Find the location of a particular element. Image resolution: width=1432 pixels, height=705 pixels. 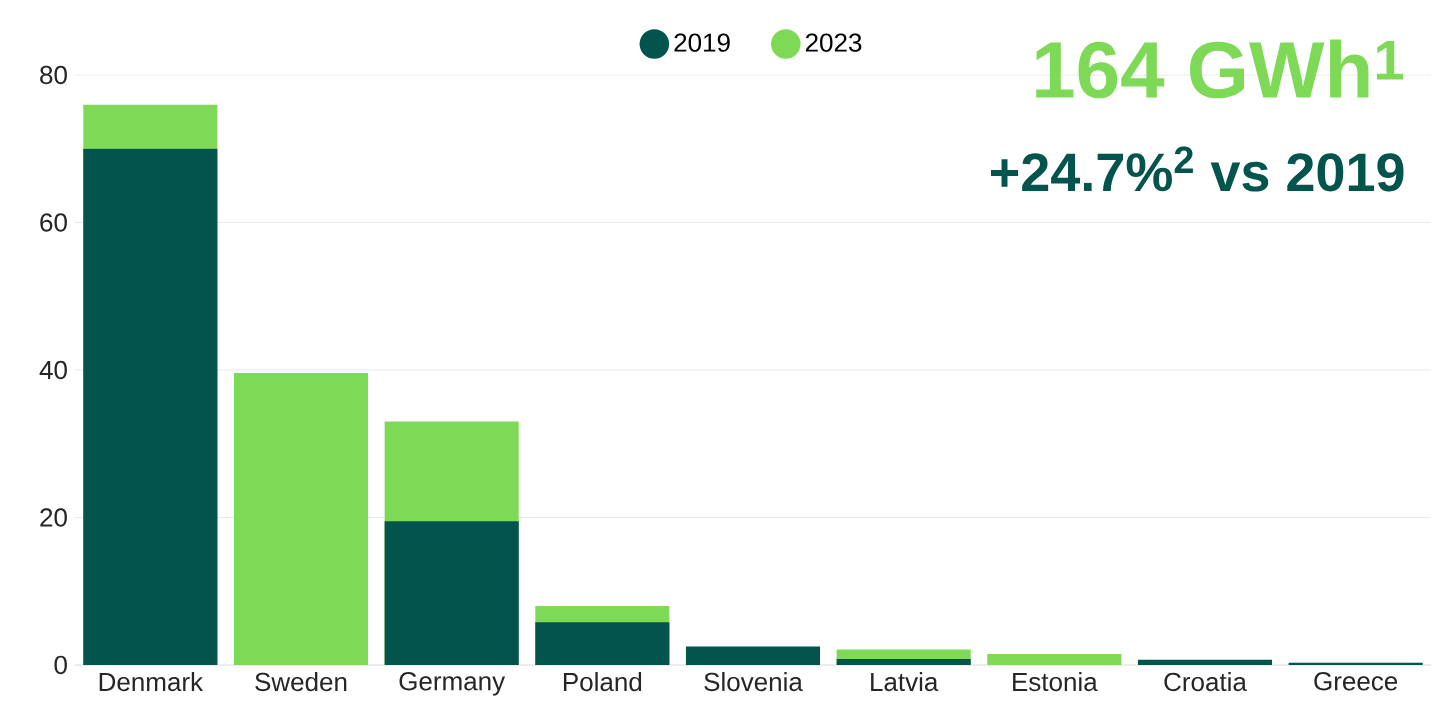

x-tick-label: Denmark is located at coordinates (151, 682).